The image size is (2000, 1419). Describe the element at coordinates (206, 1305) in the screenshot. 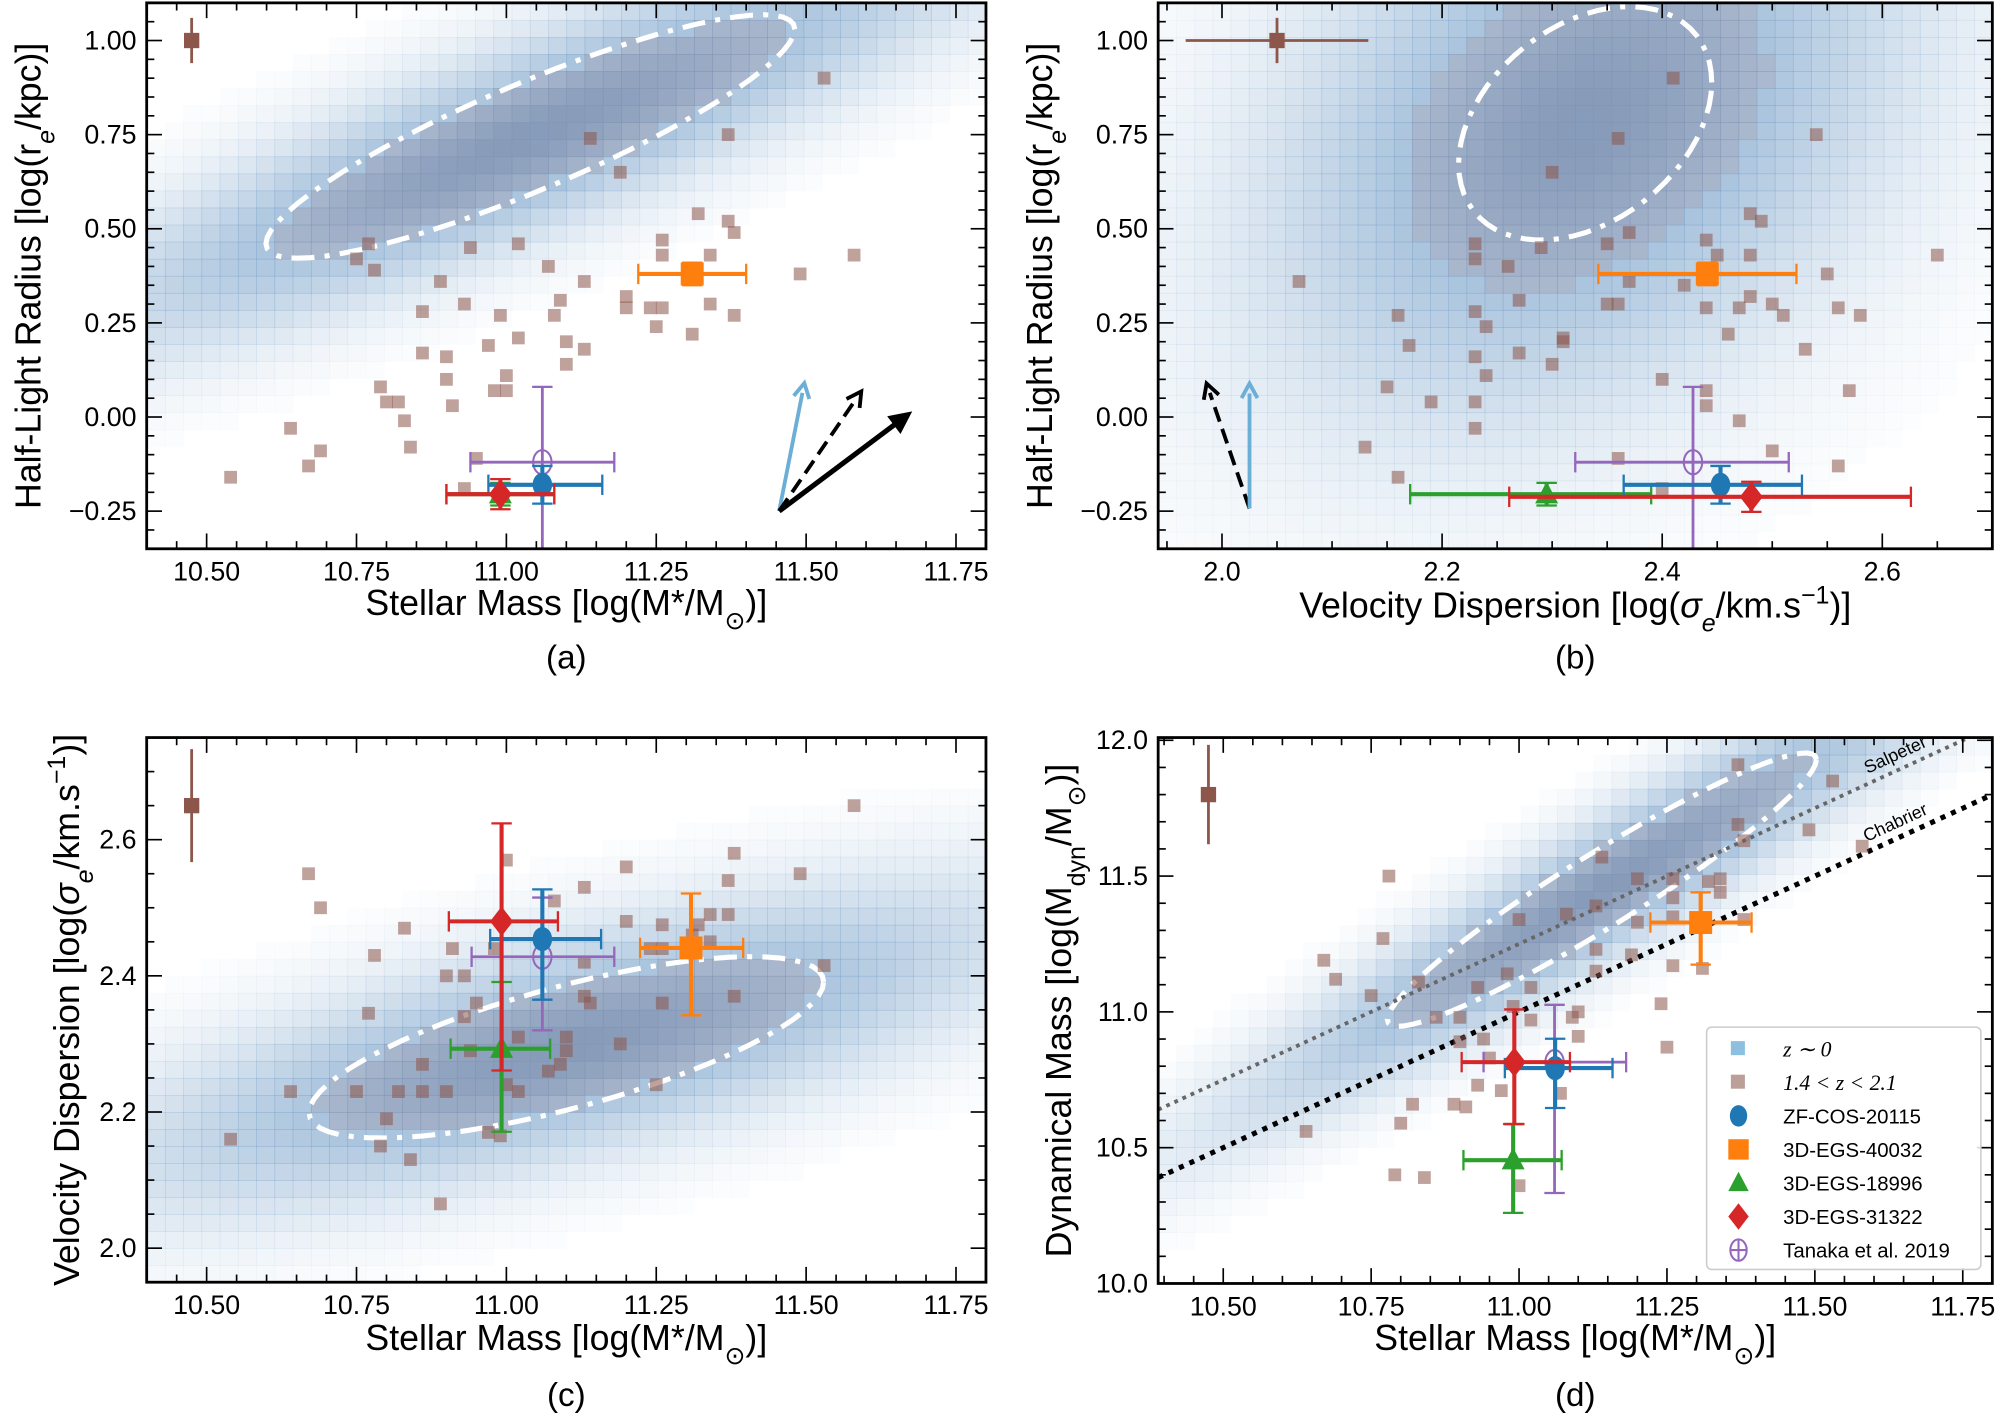

I see `x-tick-label: 10.50` at that location.